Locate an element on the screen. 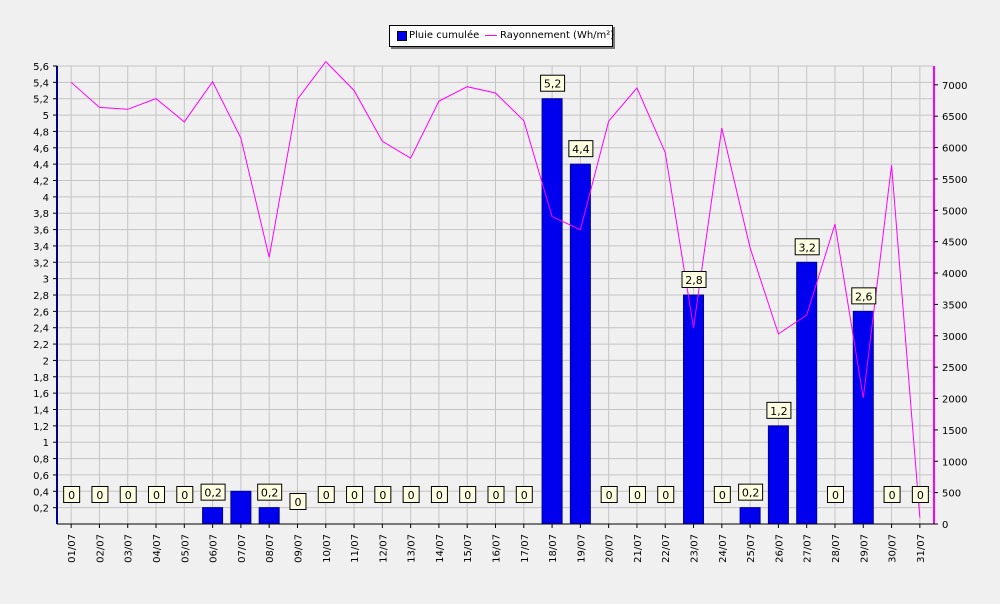  category-label: 30/07 is located at coordinates (893, 548).